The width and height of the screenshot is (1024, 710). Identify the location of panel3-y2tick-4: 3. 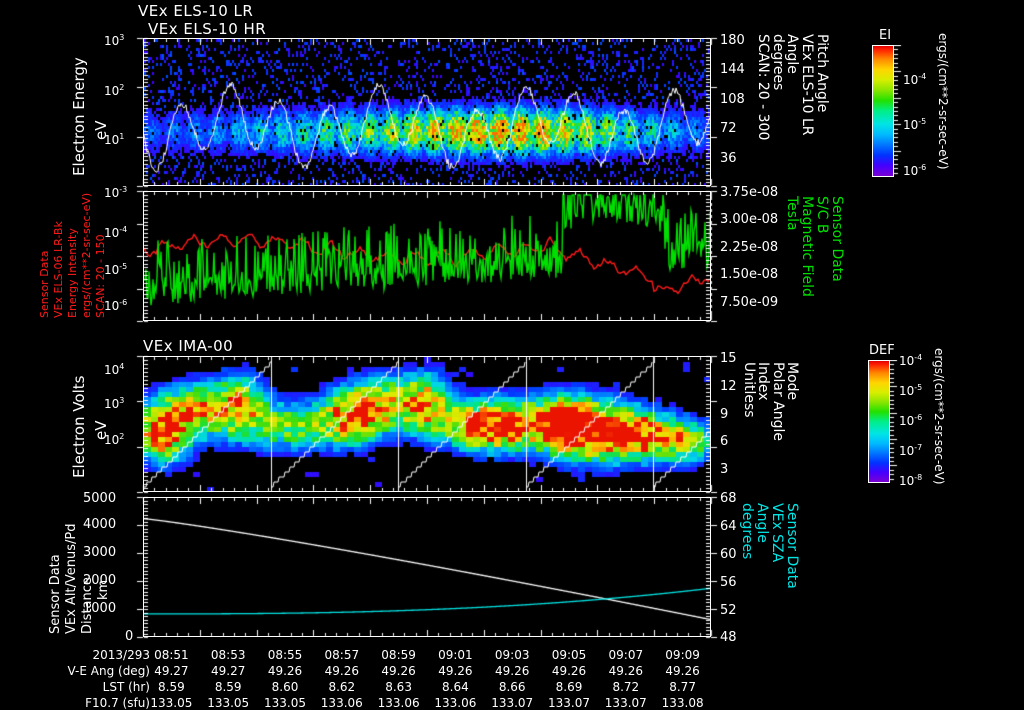
(724, 469).